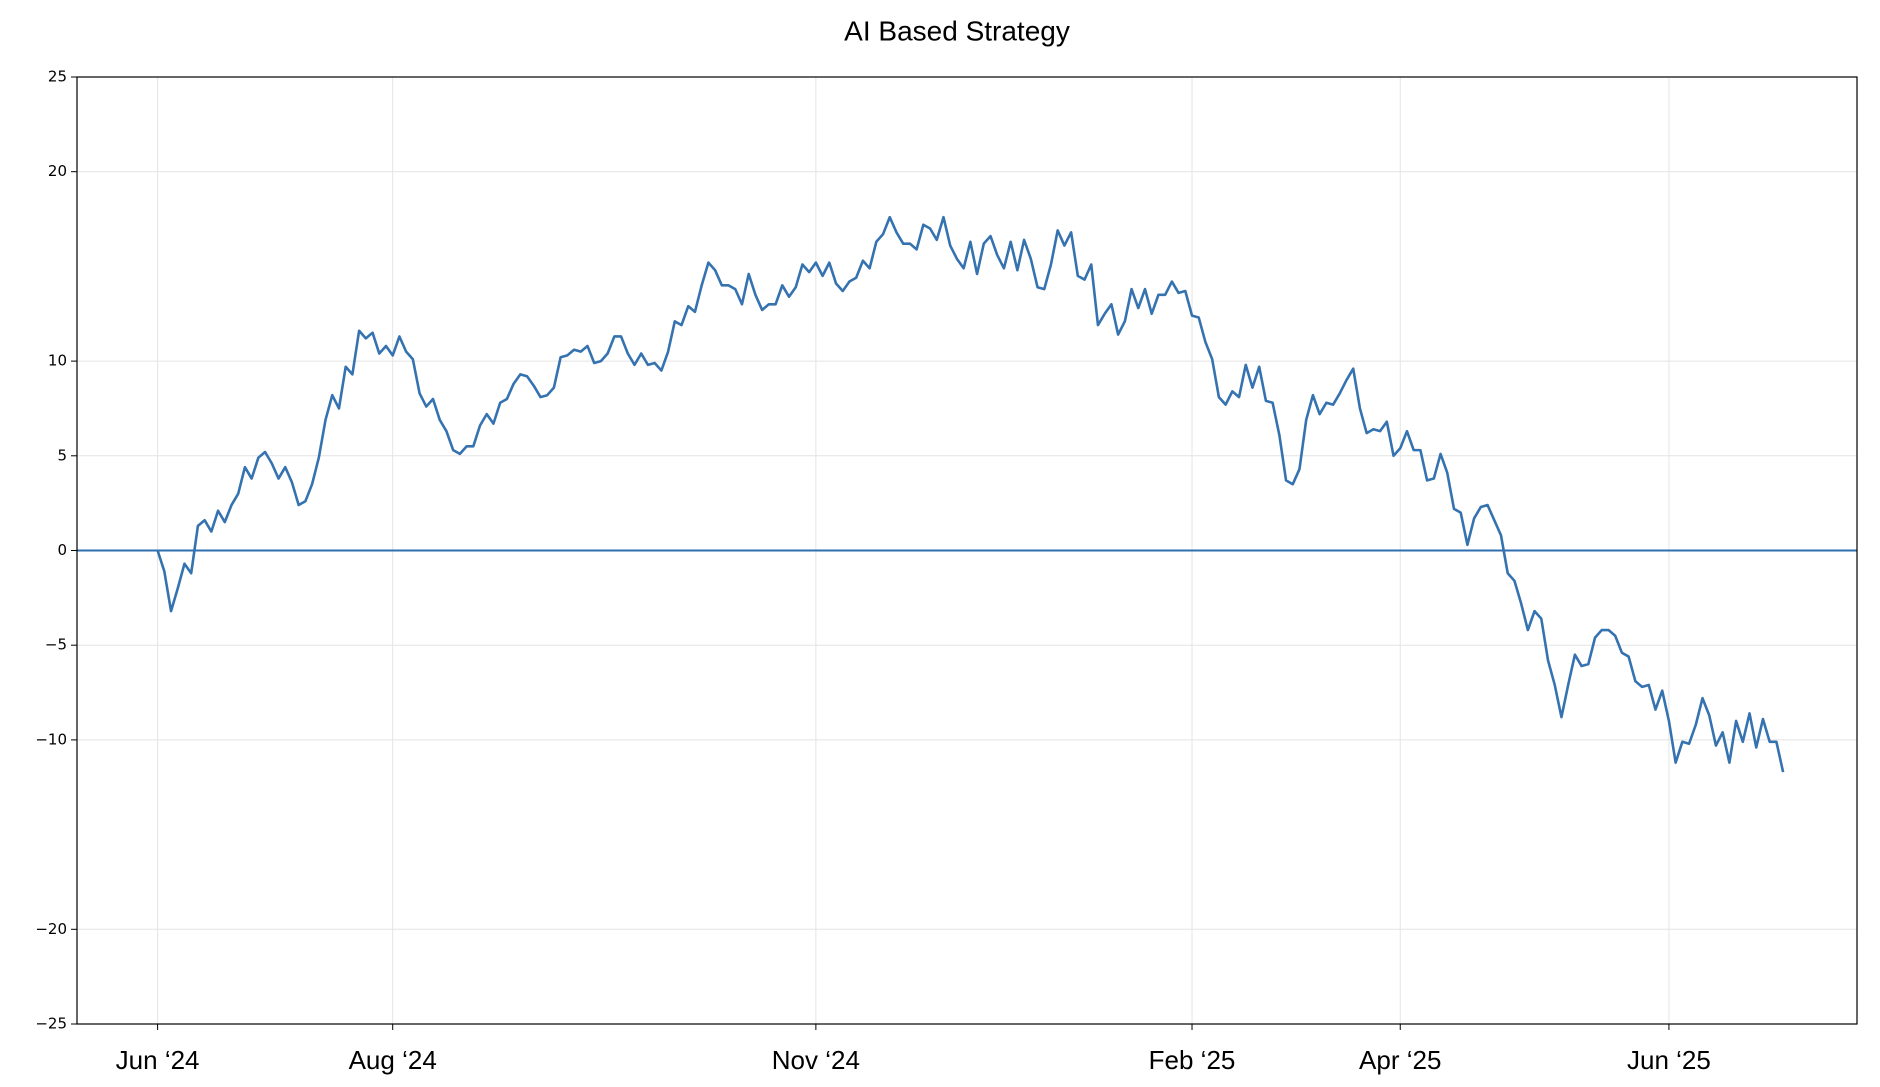 This screenshot has height=1087, width=1880. I want to click on x-tick-label: Jun ‘25, so click(1669, 1060).